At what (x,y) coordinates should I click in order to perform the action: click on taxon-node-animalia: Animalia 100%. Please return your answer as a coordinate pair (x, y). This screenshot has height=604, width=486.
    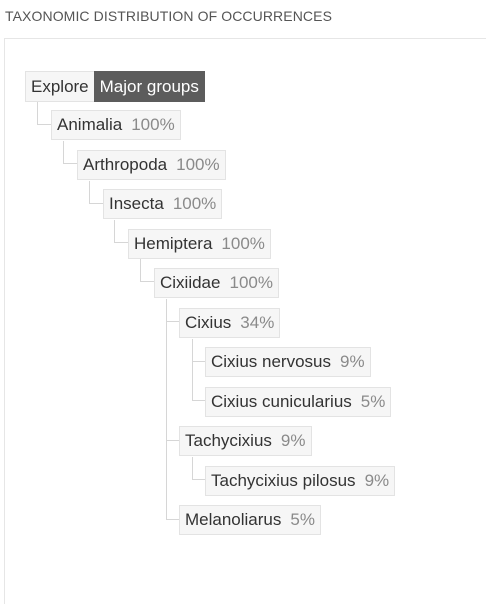
    Looking at the image, I should click on (116, 125).